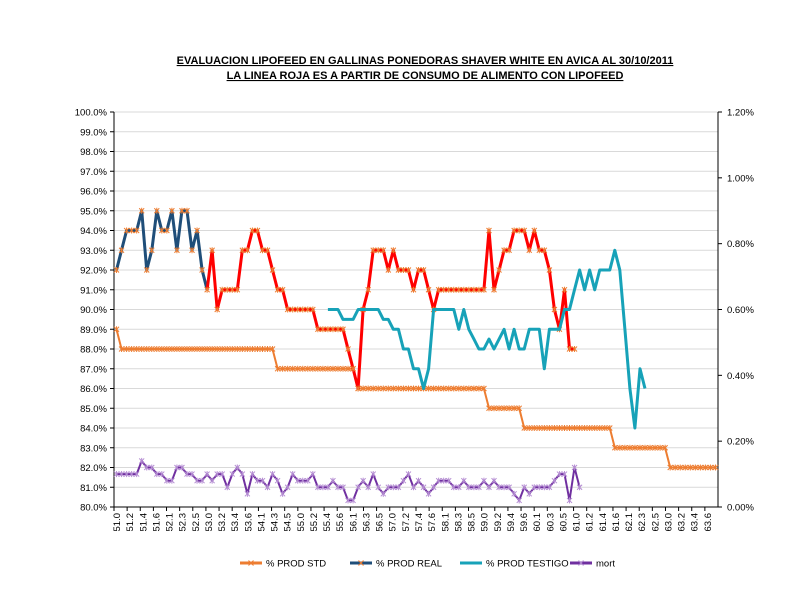 The image size is (800, 600). What do you see at coordinates (353, 522) in the screenshot?
I see `x-tick-label: 56.1` at bounding box center [353, 522].